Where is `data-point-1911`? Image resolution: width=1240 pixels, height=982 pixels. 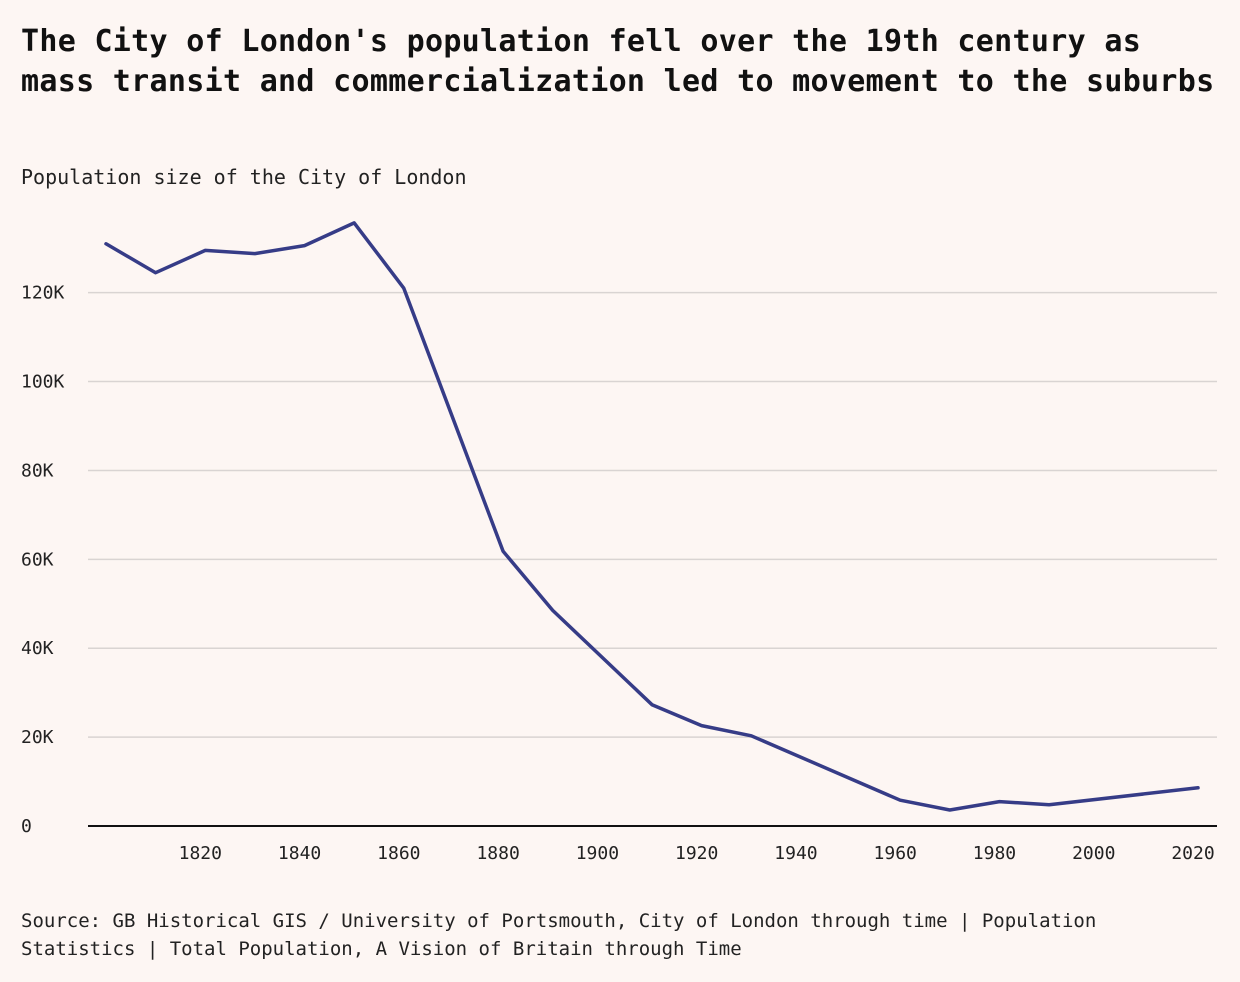 data-point-1911 is located at coordinates (652, 705).